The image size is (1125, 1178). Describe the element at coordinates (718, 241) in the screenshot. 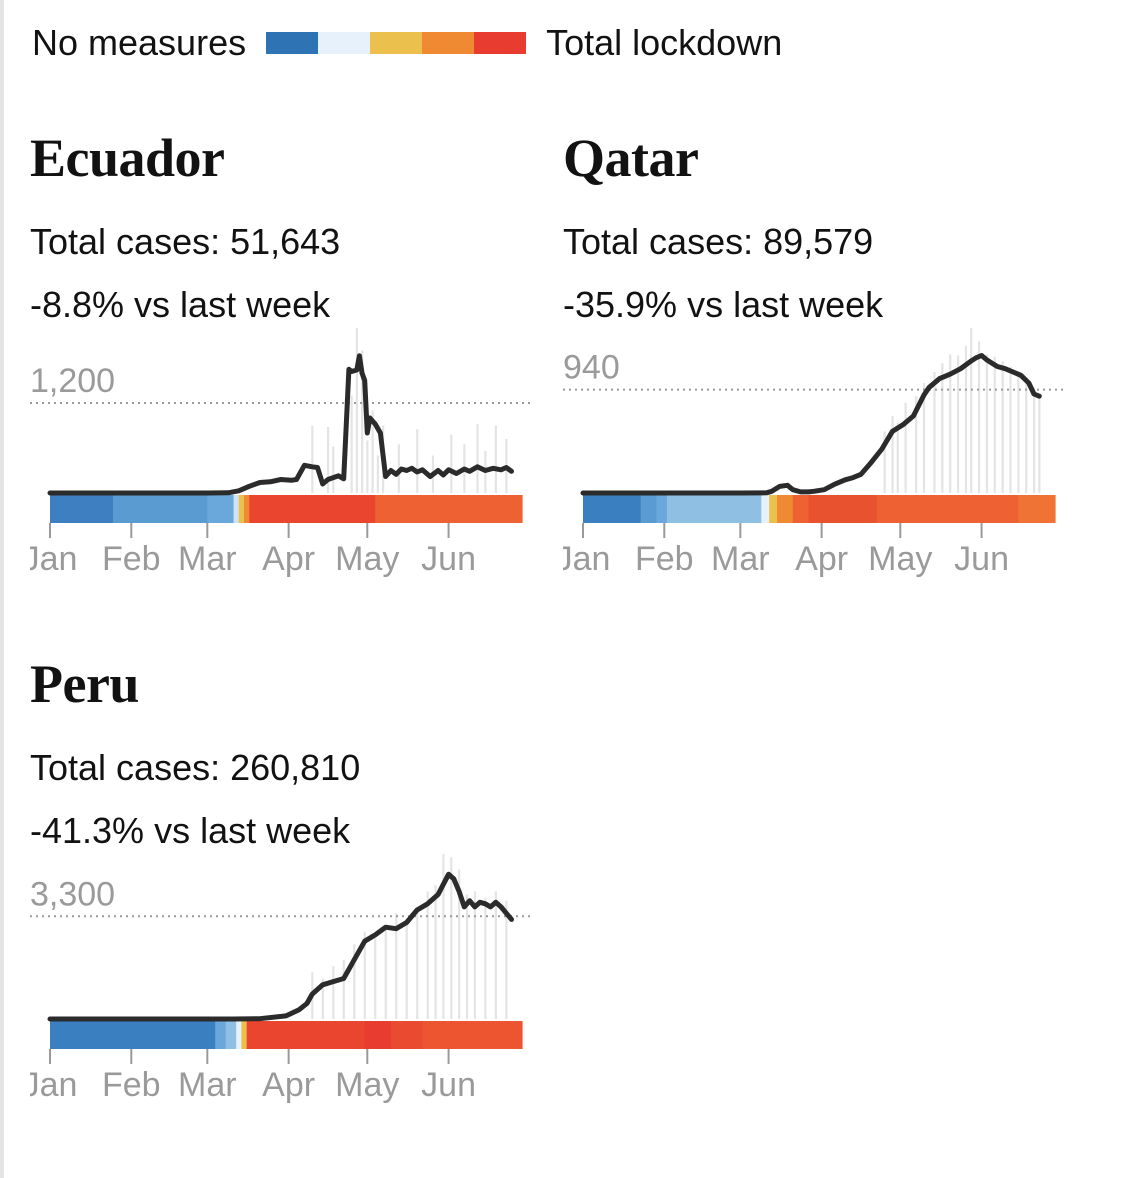

I see `total-cases: Total cases: 89,579` at that location.